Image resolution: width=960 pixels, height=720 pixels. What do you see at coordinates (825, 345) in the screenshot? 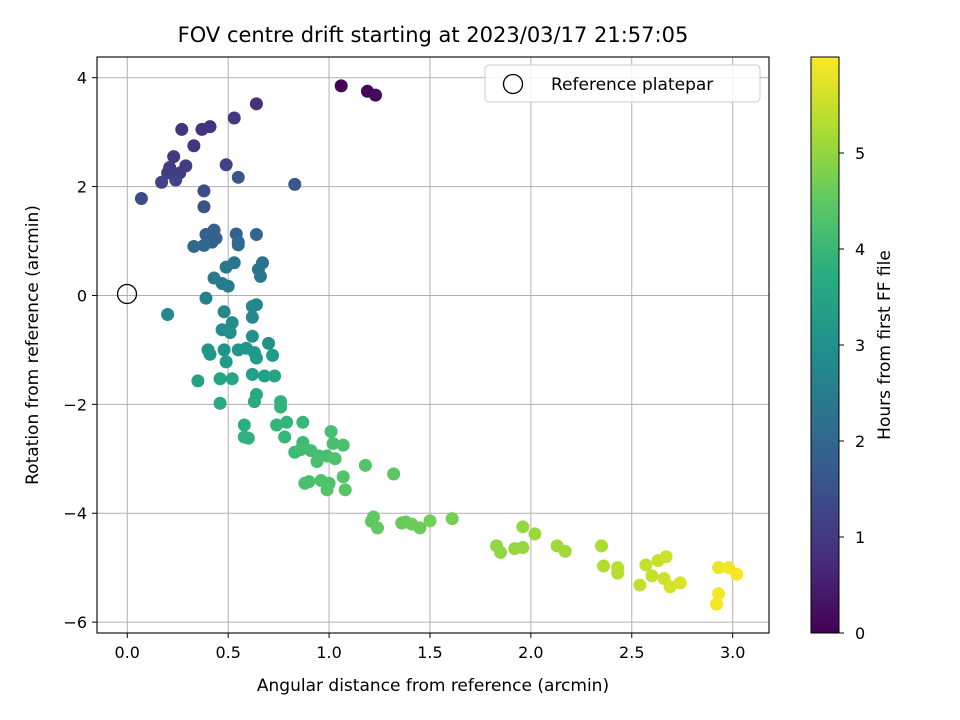
I see `colorbar-gradient` at bounding box center [825, 345].